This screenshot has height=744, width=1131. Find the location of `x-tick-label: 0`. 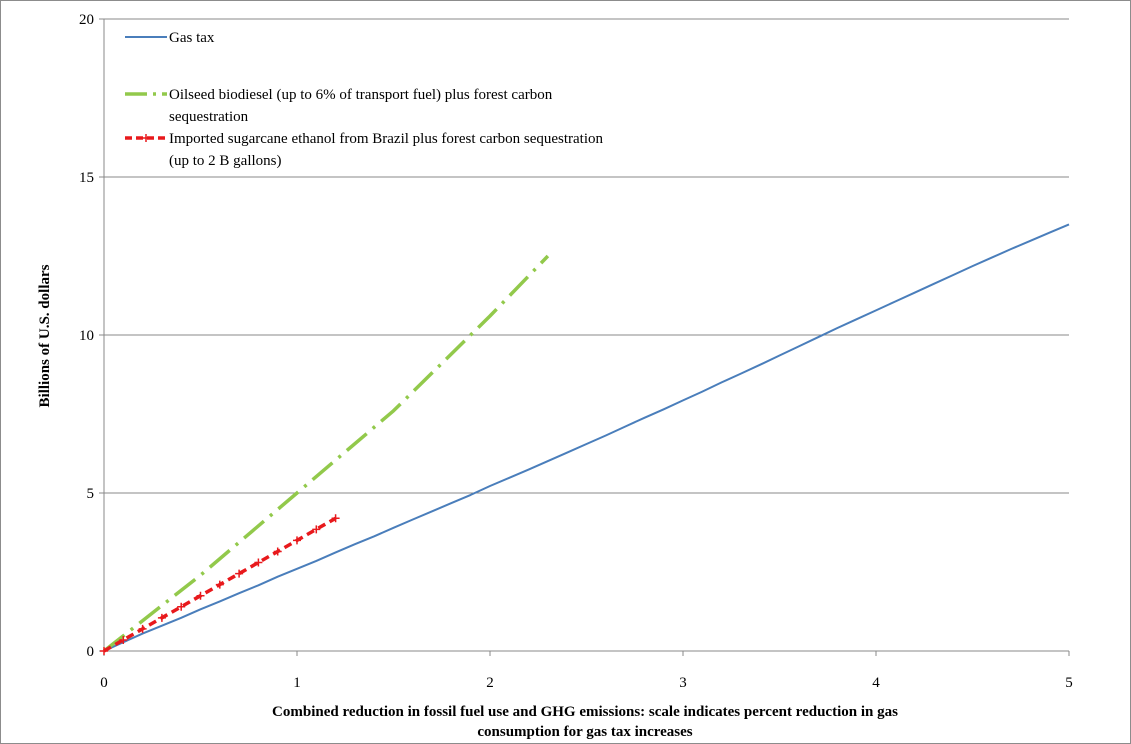

x-tick-label: 0 is located at coordinates (104, 683).